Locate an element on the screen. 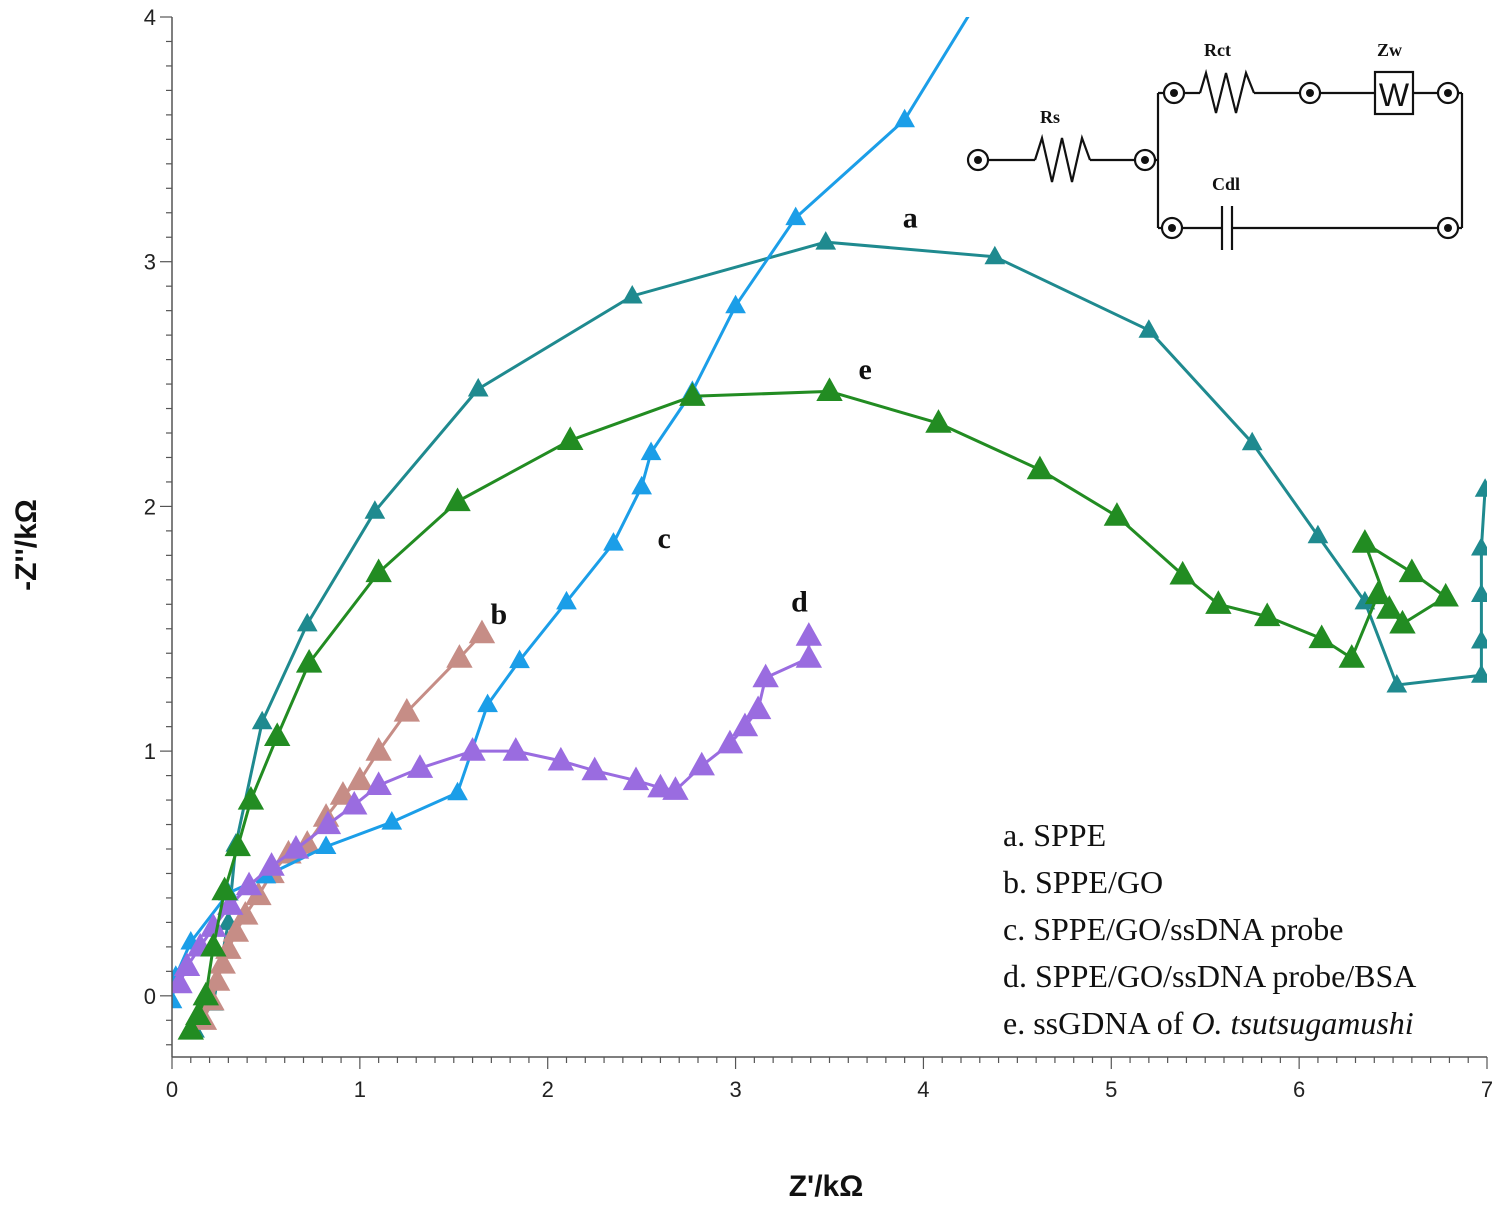 This screenshot has width=1504, height=1213. series-b is located at coordinates (343, 824).